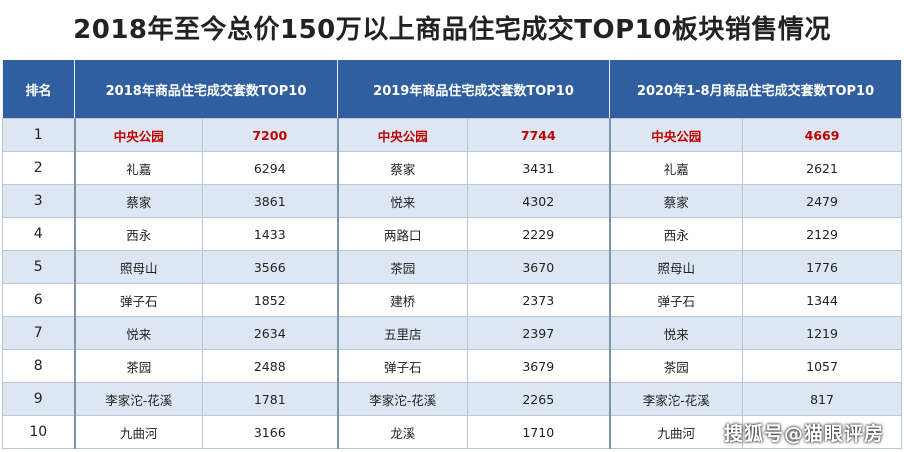  Describe the element at coordinates (676, 168) in the screenshot. I see `name-cell-2020: 礼嘉` at that location.